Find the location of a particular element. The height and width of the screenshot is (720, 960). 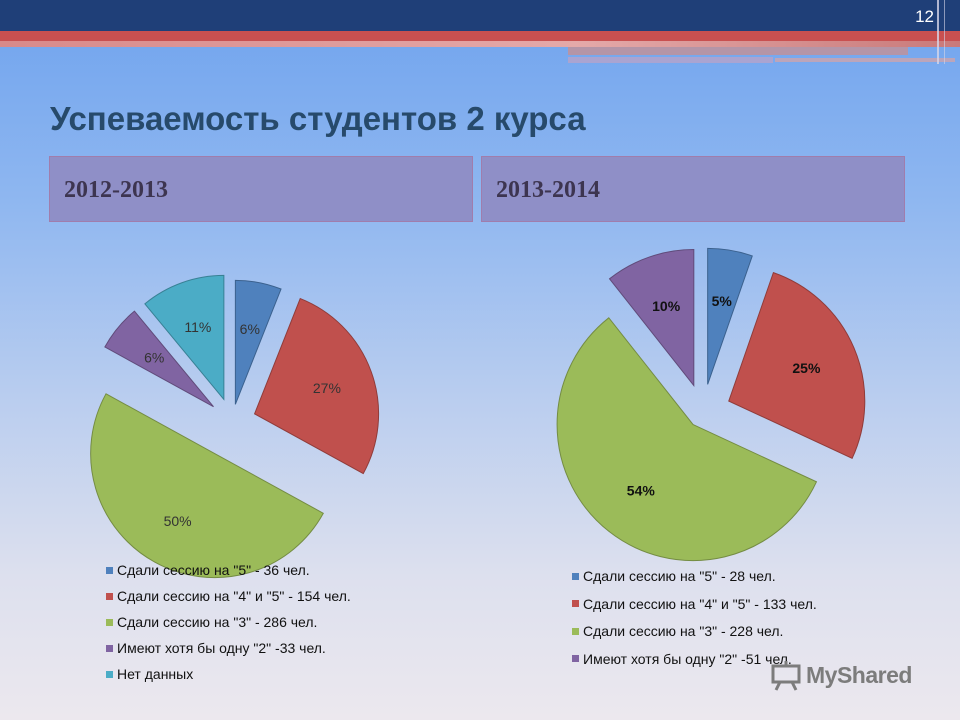

legend-item: Имеют хотя бы одну "2" -33 чел. is located at coordinates (216, 648).